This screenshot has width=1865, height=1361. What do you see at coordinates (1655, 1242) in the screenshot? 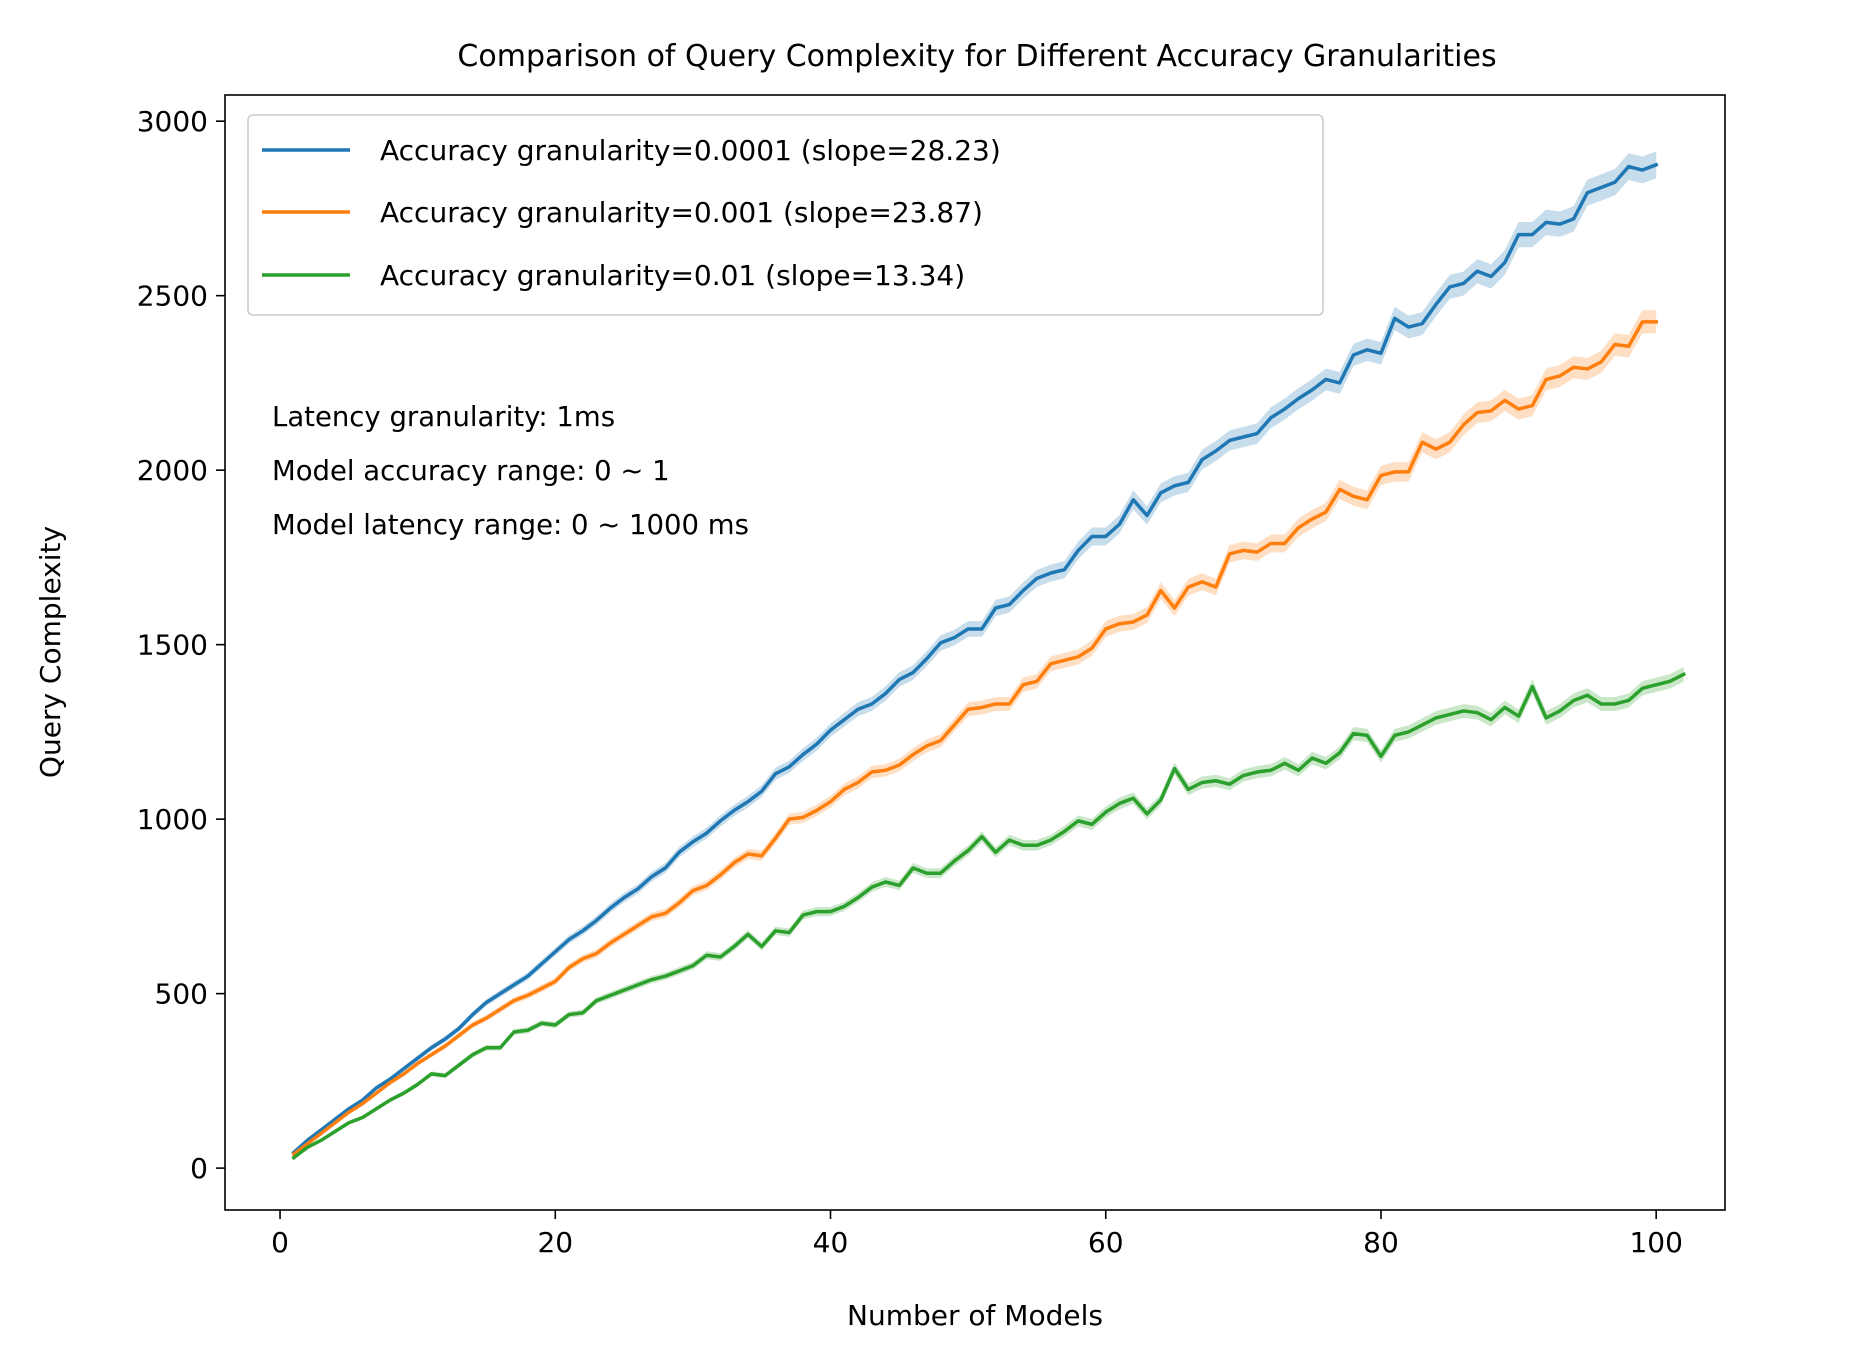
I see `x-tick-label: 100` at bounding box center [1655, 1242].